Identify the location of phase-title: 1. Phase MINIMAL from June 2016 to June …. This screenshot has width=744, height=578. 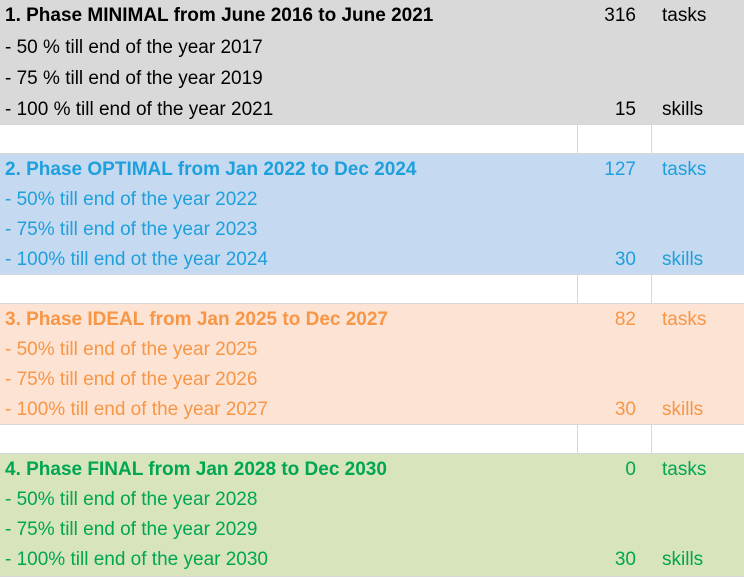
(219, 15).